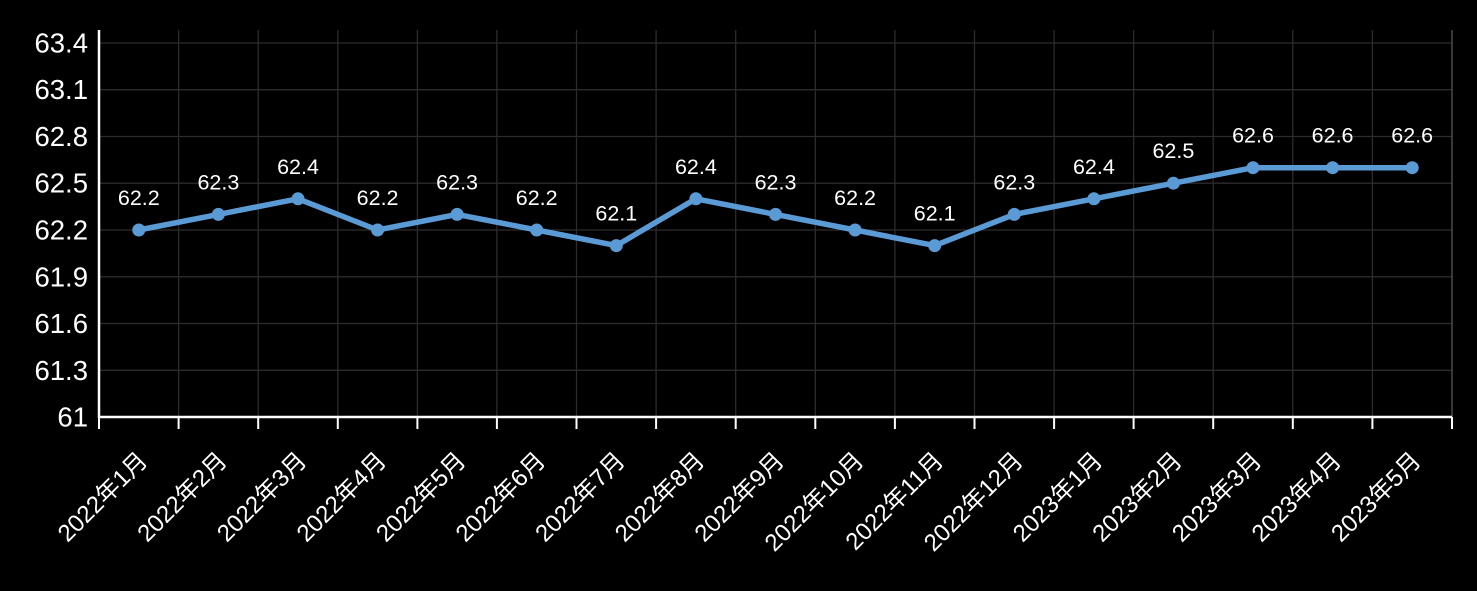 The height and width of the screenshot is (591, 1477). What do you see at coordinates (61, 230) in the screenshot?
I see `y-axis-tick-label: 62.2` at bounding box center [61, 230].